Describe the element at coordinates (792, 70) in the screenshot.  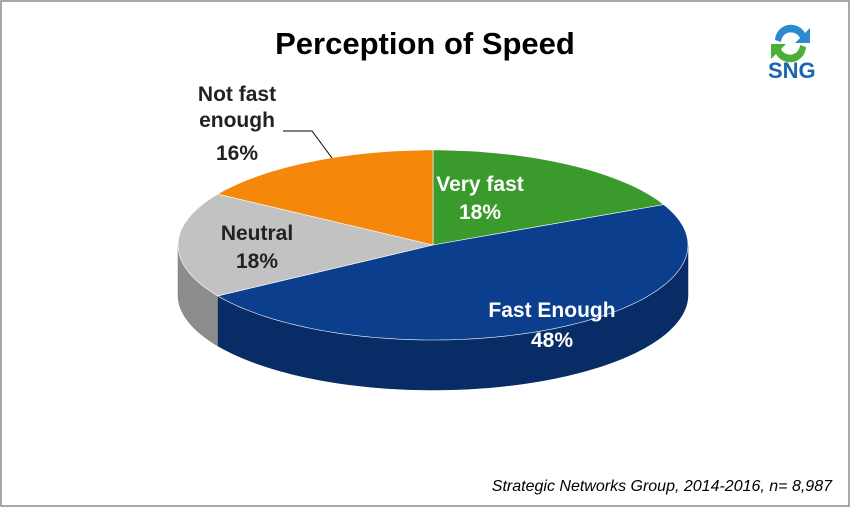
I see `logo-text: SNG` at that location.